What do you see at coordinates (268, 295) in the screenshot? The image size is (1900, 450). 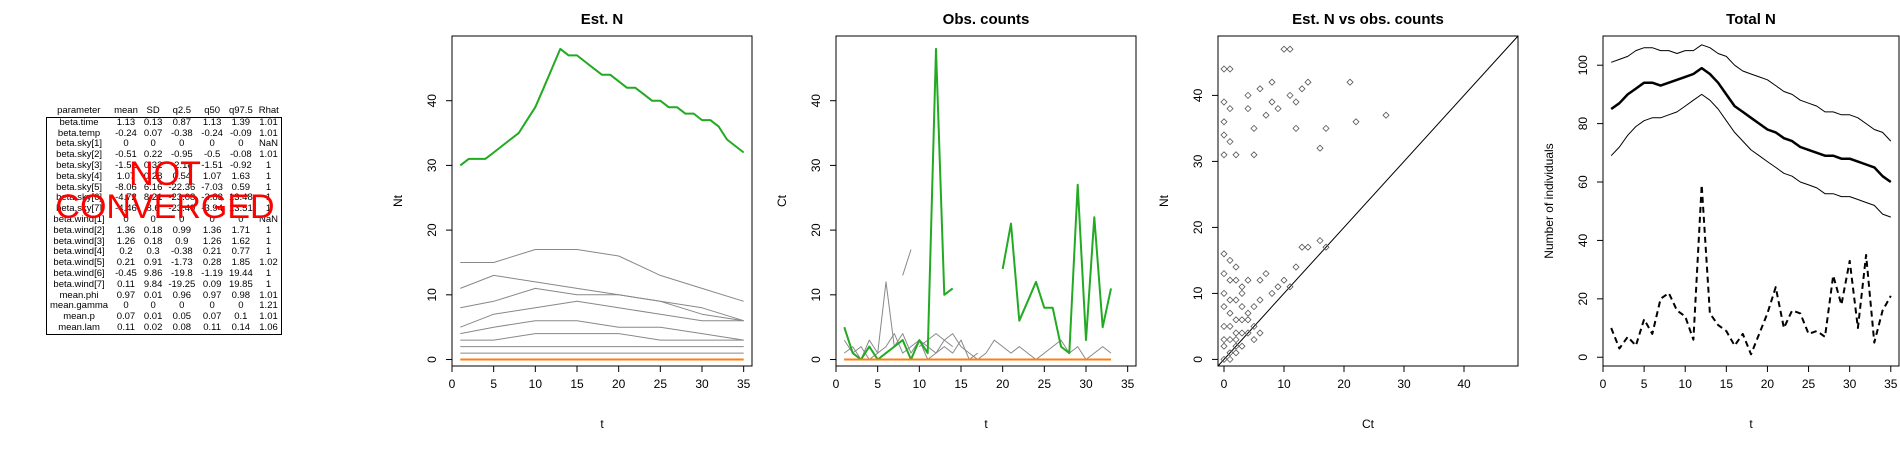 I see `table-cell: 1.01` at bounding box center [268, 295].